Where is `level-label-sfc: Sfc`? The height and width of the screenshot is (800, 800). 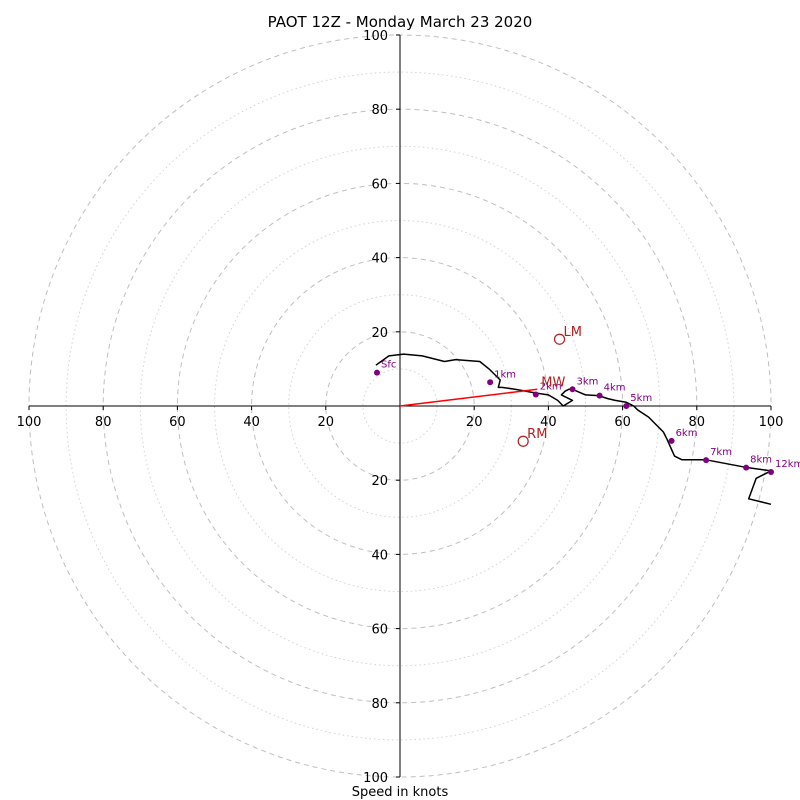
level-label-sfc: Sfc is located at coordinates (388, 365).